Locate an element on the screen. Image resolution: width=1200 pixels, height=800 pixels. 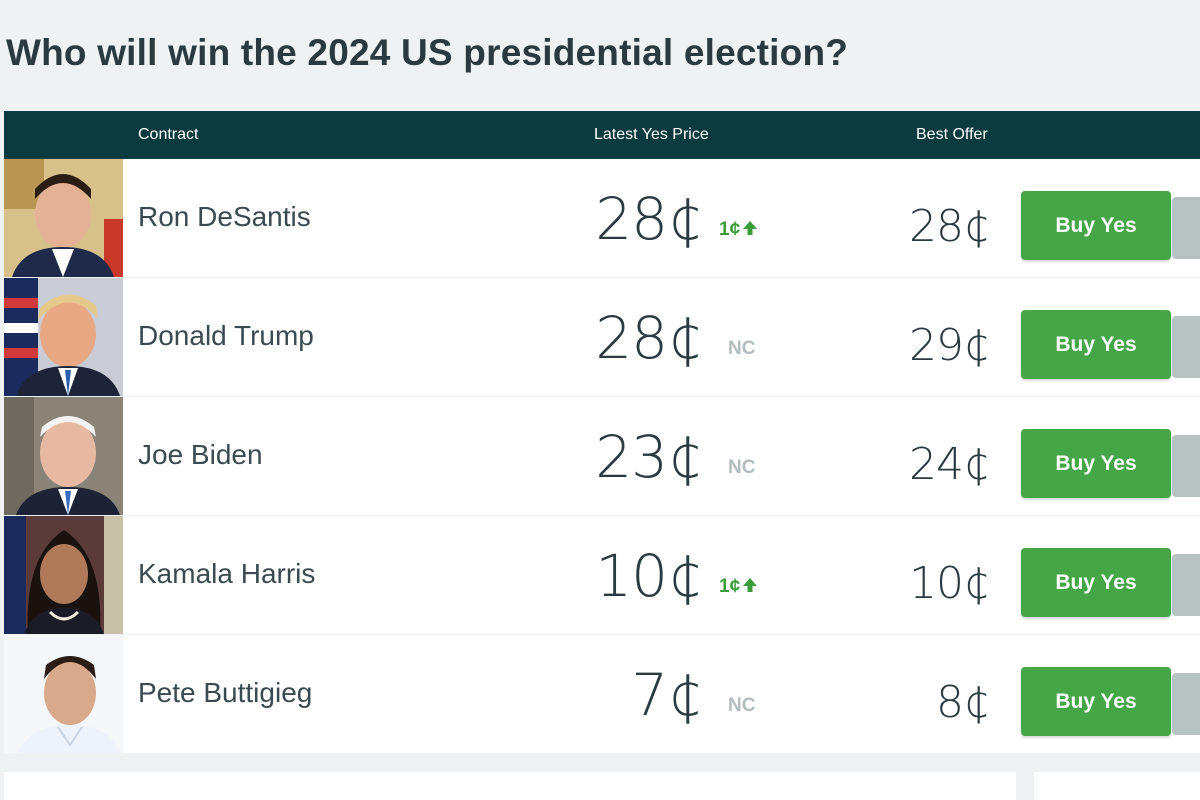
best-offer: 29¢ is located at coordinates (950, 345).